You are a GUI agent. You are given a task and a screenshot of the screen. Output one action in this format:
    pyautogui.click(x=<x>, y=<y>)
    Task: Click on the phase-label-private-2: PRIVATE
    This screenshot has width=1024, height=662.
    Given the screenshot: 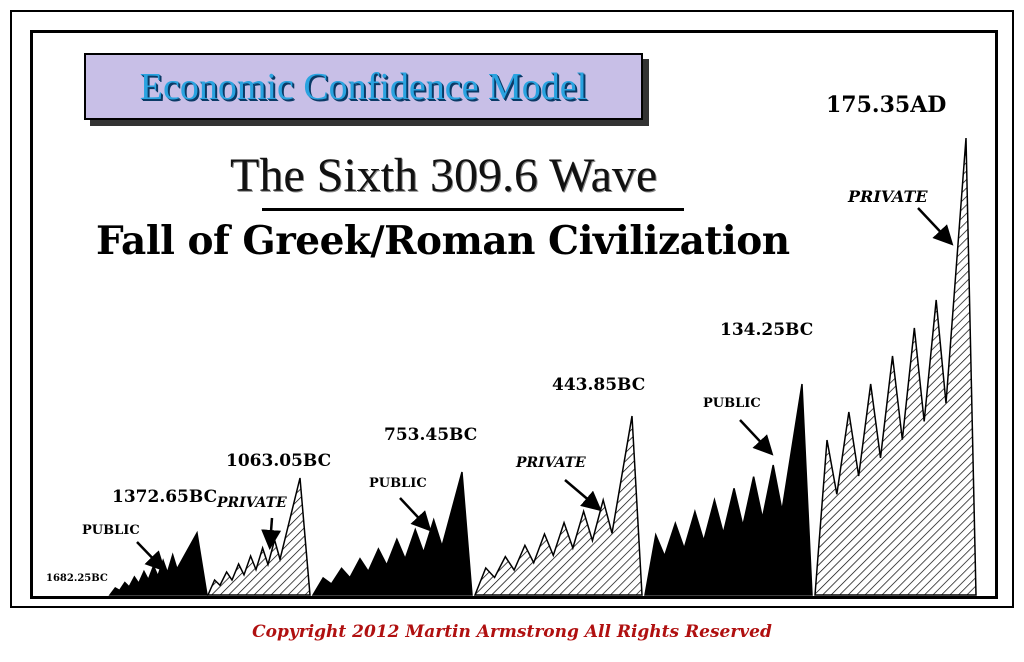 What is the action you would take?
    pyautogui.click(x=551, y=463)
    